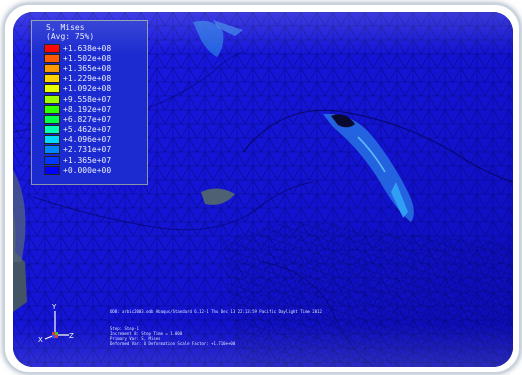 The height and width of the screenshot is (375, 522). What do you see at coordinates (135, 338) in the screenshot?
I see `status-primary-var: Primary Var: S, Mises` at bounding box center [135, 338].